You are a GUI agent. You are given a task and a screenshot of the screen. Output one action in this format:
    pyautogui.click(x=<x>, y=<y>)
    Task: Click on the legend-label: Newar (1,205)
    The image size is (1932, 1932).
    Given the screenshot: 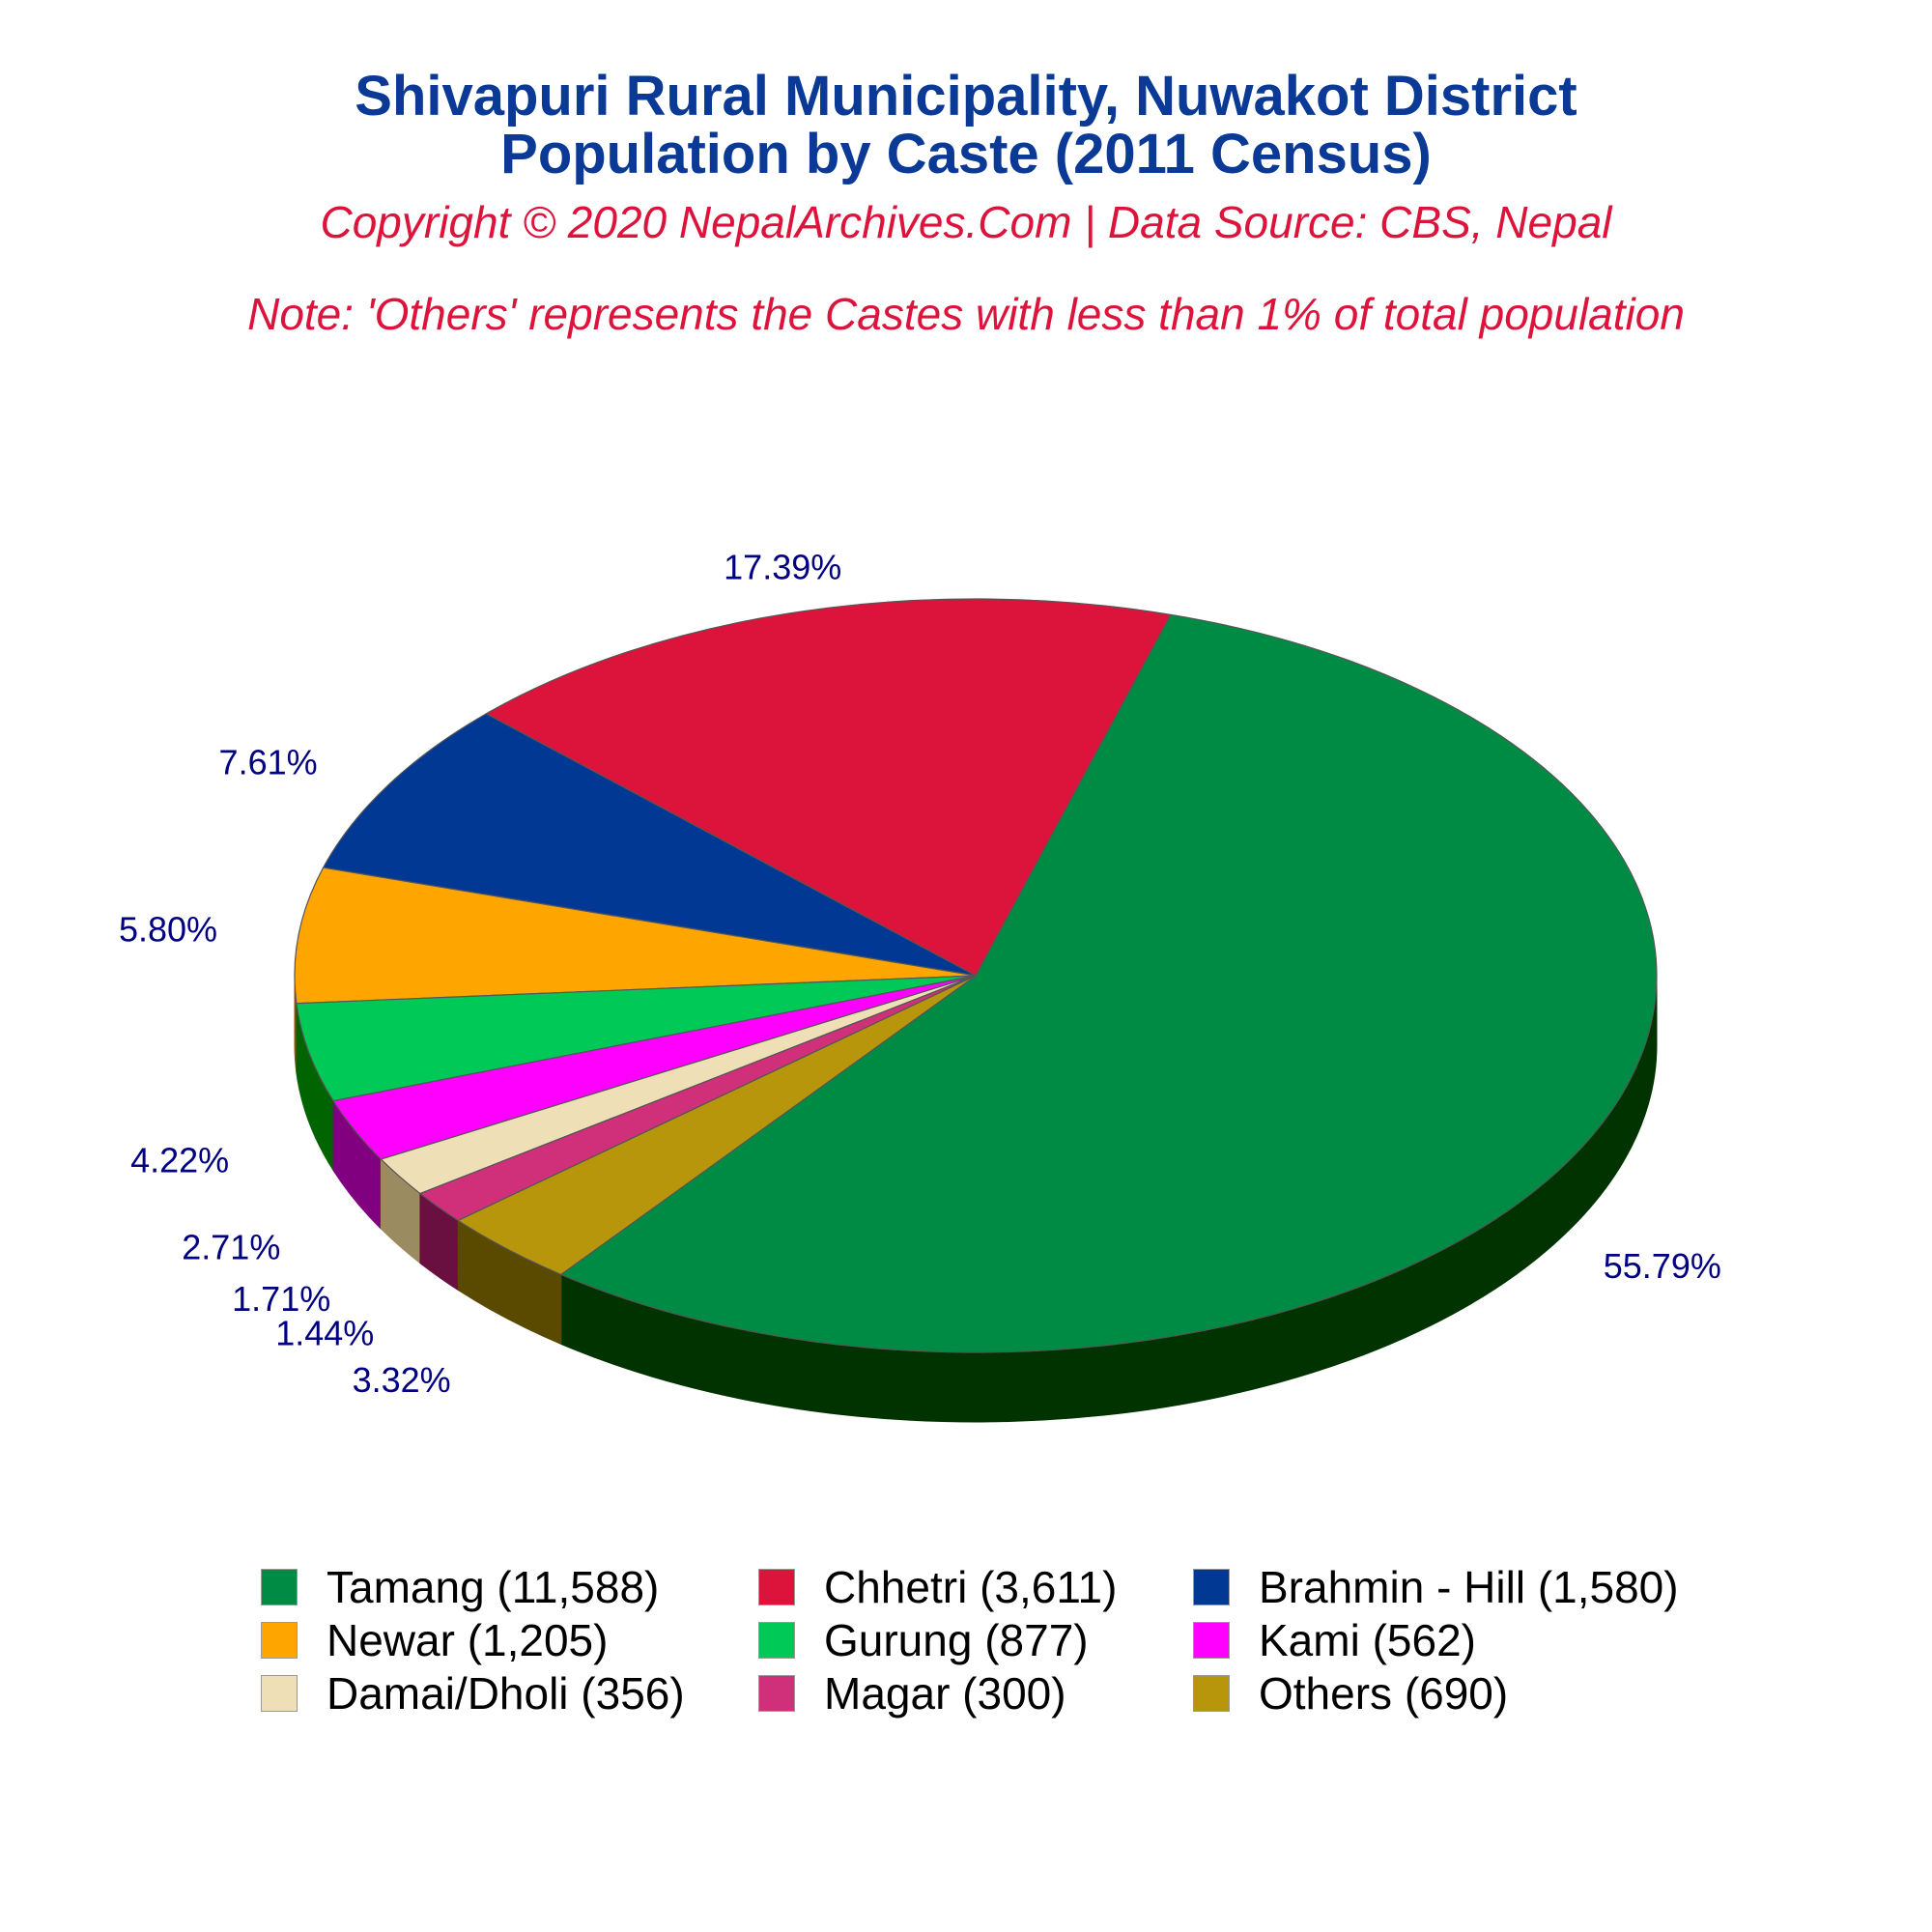 What is the action you would take?
    pyautogui.click(x=468, y=1640)
    